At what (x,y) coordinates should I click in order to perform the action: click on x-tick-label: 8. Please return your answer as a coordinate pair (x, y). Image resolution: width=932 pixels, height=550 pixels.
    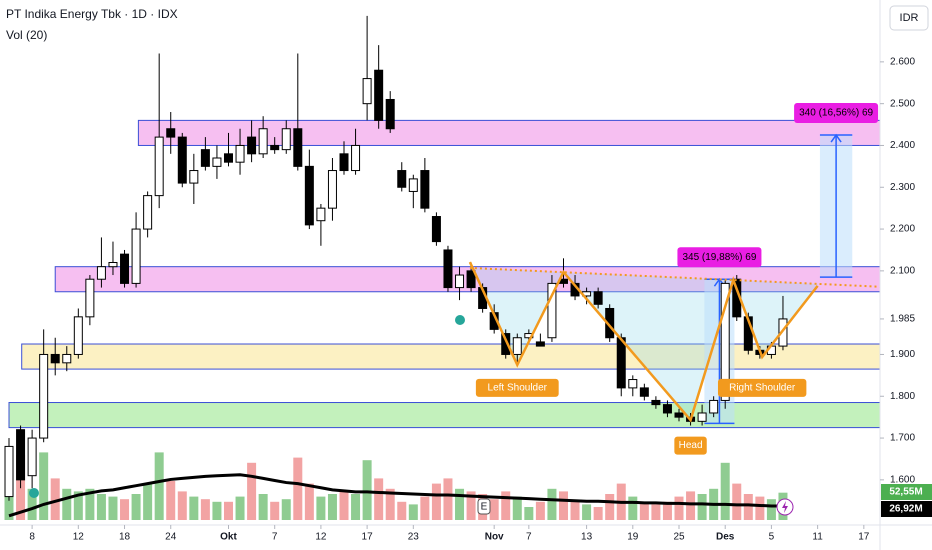
    Looking at the image, I should click on (32, 537).